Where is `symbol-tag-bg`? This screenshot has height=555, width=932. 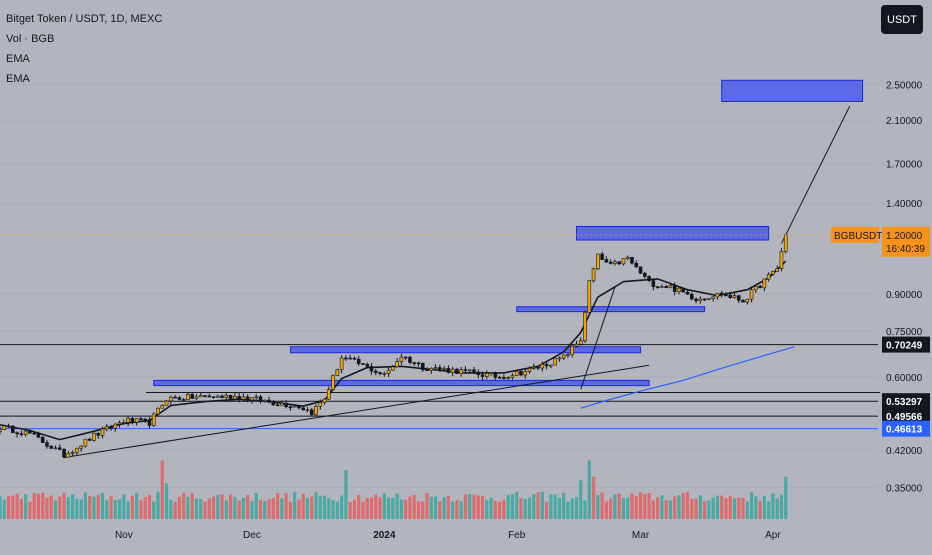 symbol-tag-bg is located at coordinates (855, 234).